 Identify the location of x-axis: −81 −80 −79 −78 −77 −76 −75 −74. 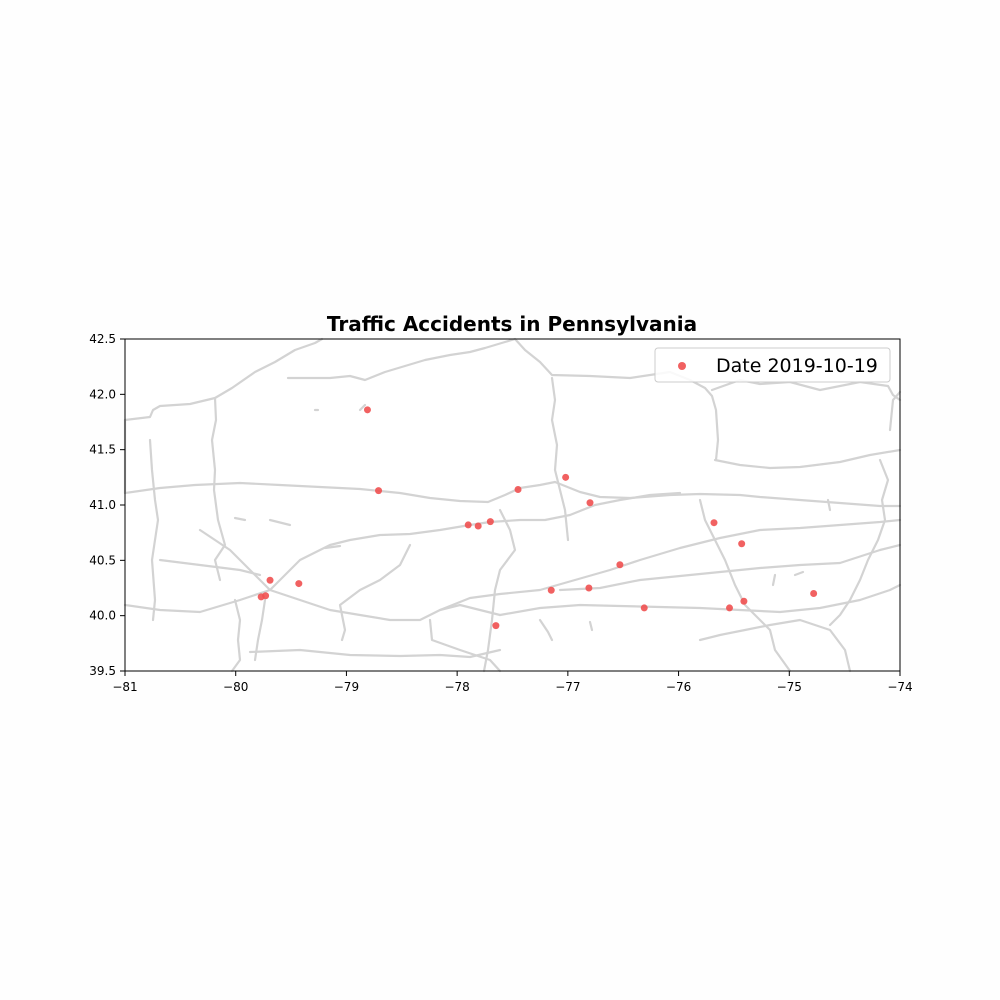
(512, 682).